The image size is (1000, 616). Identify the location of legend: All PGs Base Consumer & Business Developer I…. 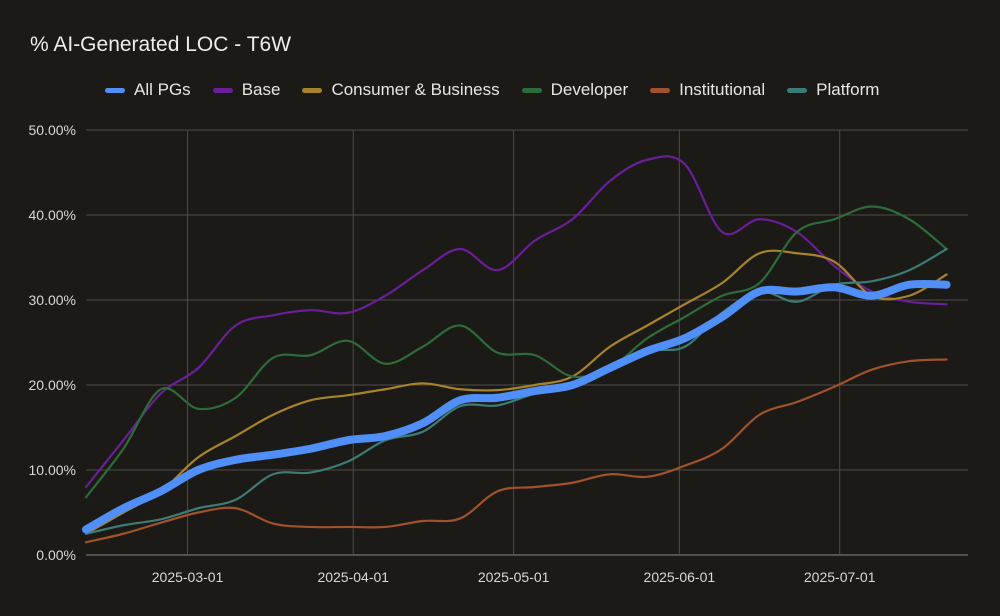
(503, 90).